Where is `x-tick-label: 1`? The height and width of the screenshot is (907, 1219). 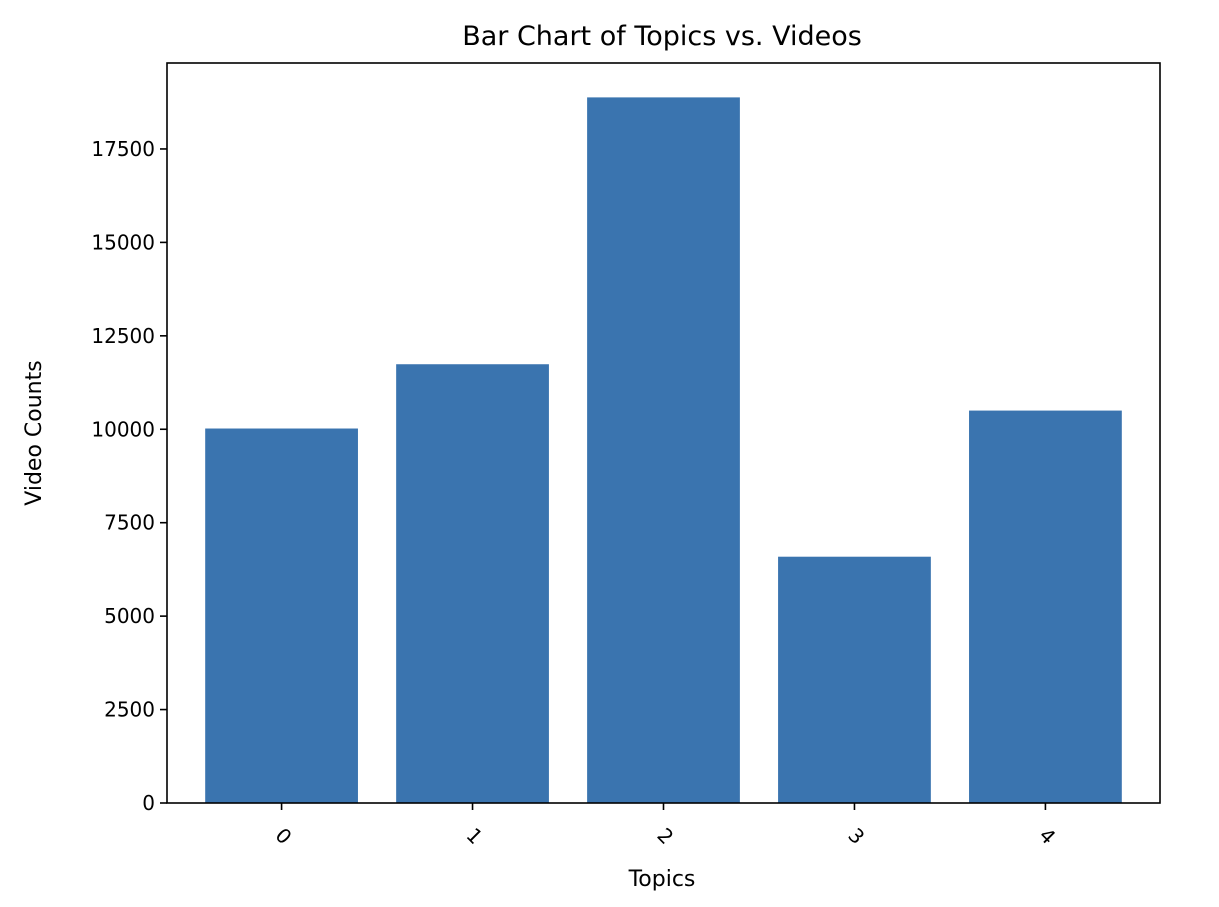
x-tick-label: 1 is located at coordinates (475, 836).